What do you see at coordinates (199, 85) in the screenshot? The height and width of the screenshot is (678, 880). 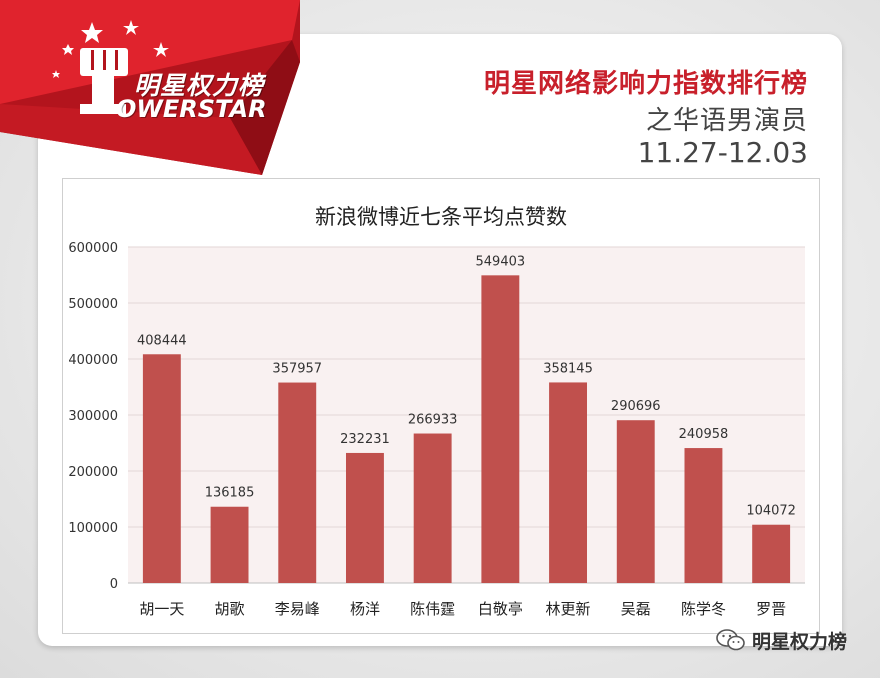 I see `brand-name-cn: 明星权力榜` at bounding box center [199, 85].